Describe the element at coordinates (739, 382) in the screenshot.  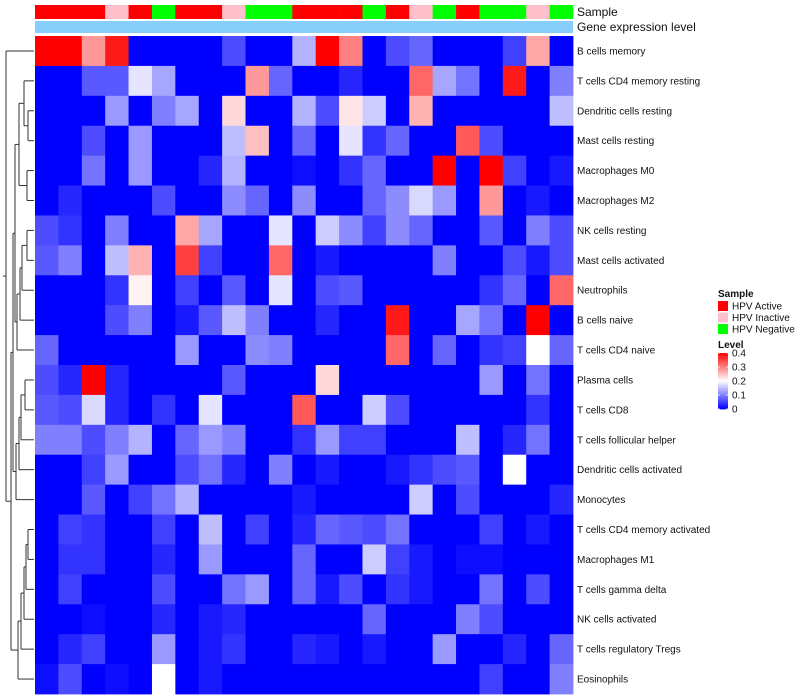
I see `level-tick-label: 0.2` at that location.